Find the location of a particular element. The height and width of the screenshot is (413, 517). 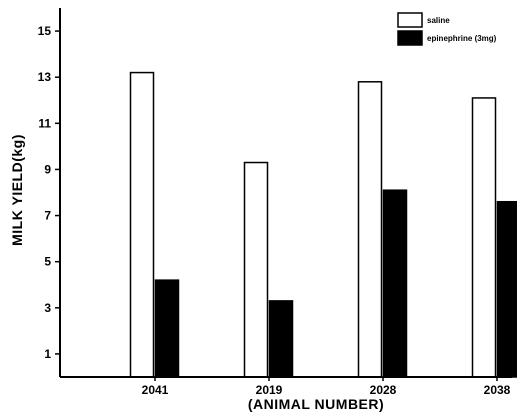

bar-epinephrine-2041 is located at coordinates (167, 328).